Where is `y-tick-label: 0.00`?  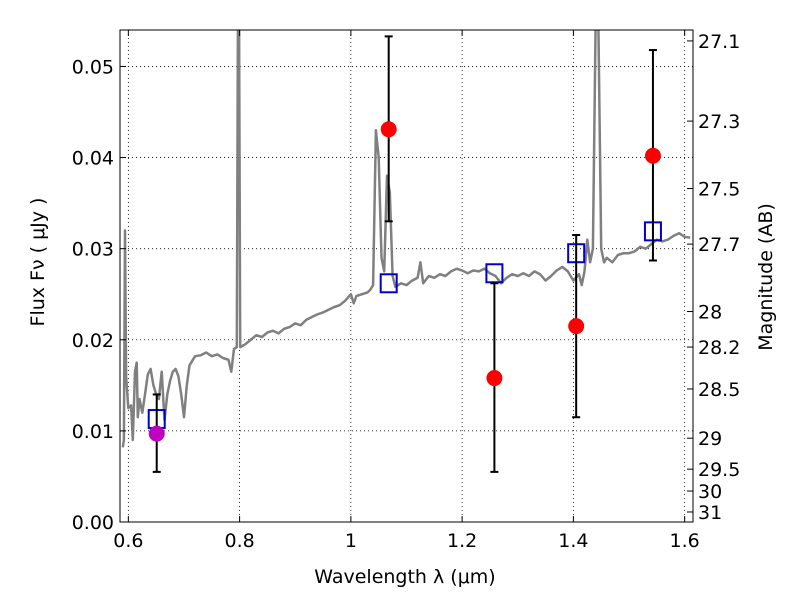 y-tick-label: 0.00 is located at coordinates (93, 523).